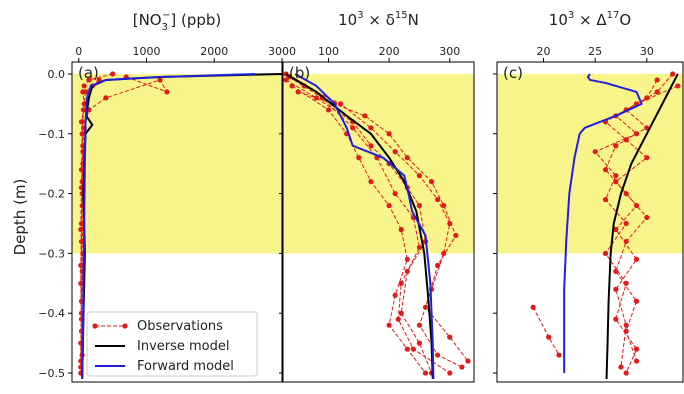 The image size is (684, 394). I want to click on y-tick-label: 0.0, so click(57, 74).